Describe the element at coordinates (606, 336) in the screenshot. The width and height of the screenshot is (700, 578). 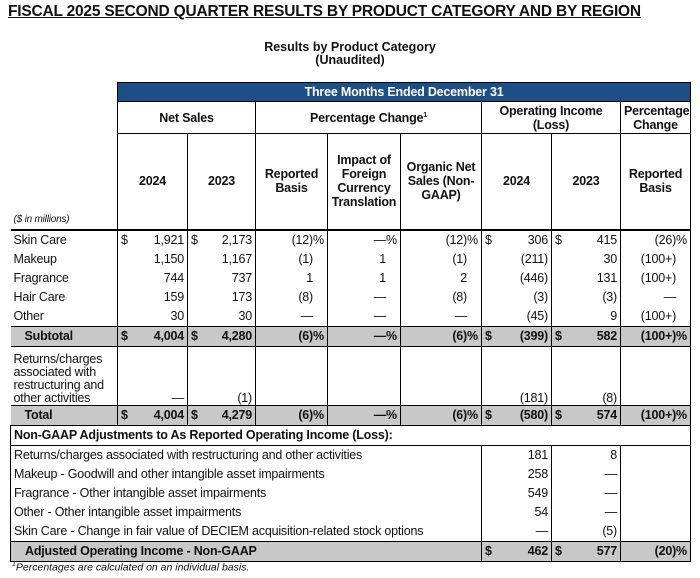
I see `cell-value: 582` at that location.